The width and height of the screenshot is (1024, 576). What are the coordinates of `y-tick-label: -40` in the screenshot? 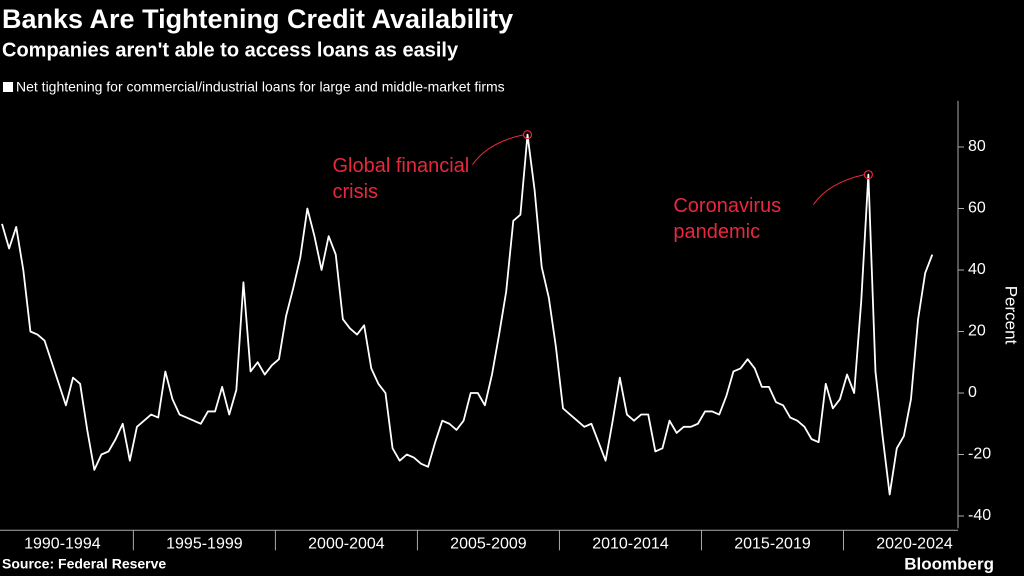 It's located at (979, 515).